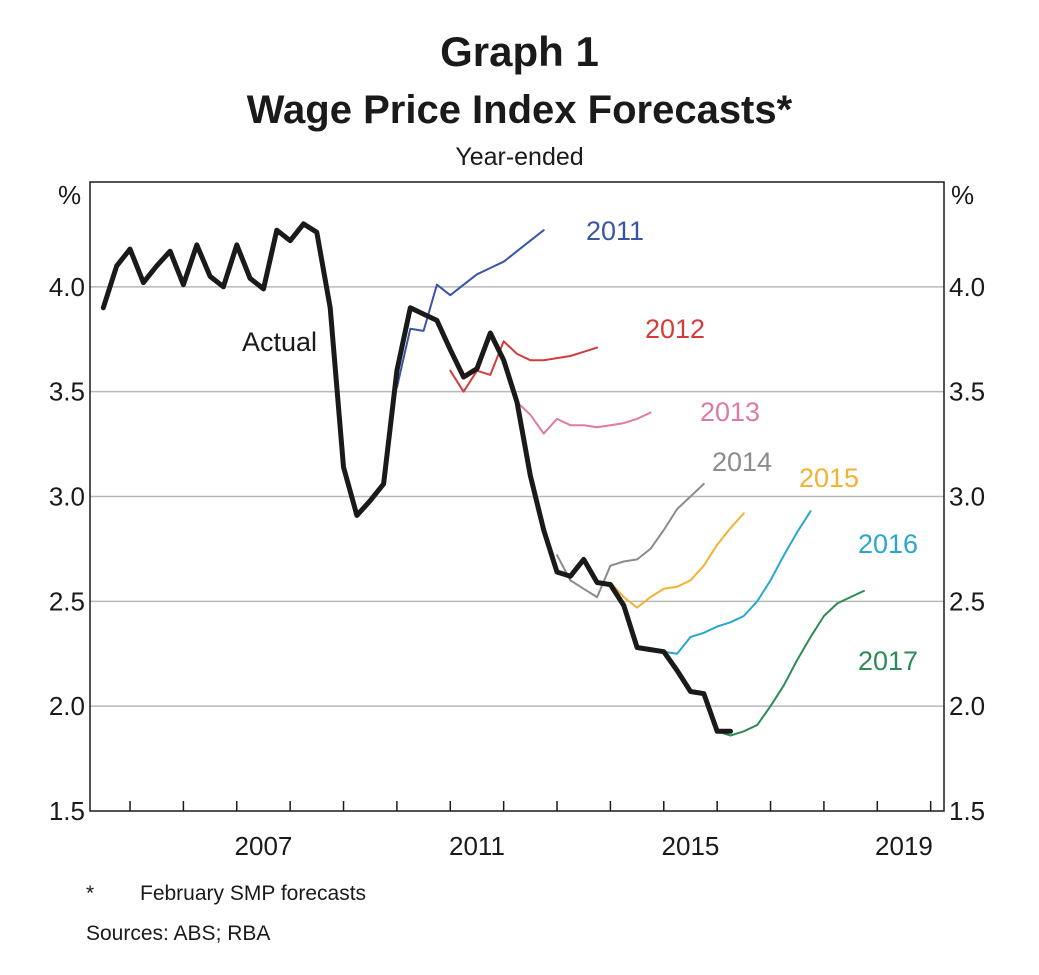  I want to click on x-tick-label: 2007, so click(264, 846).